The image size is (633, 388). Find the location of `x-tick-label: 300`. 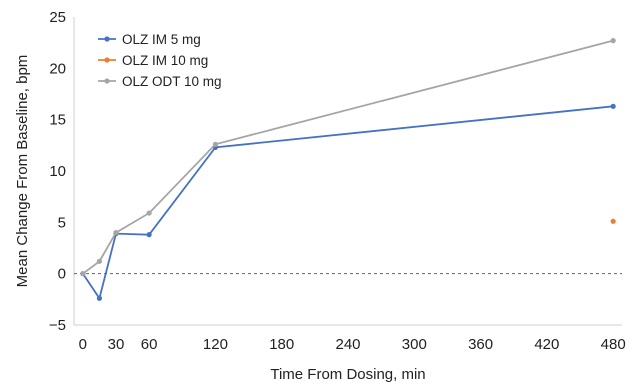

x-tick-label: 300 is located at coordinates (414, 344).